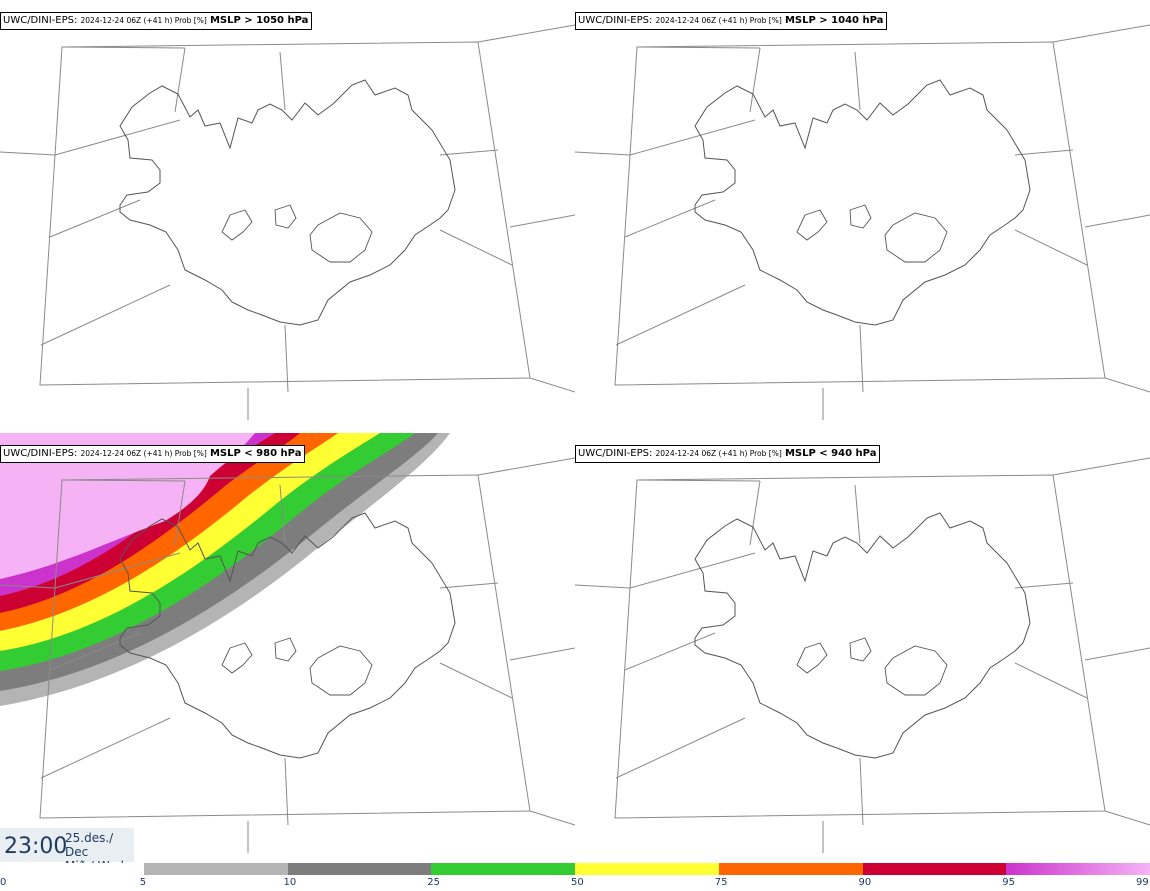 The width and height of the screenshot is (1150, 891). I want to click on panel-variable: MSLP > 1040 hPa, so click(834, 20).